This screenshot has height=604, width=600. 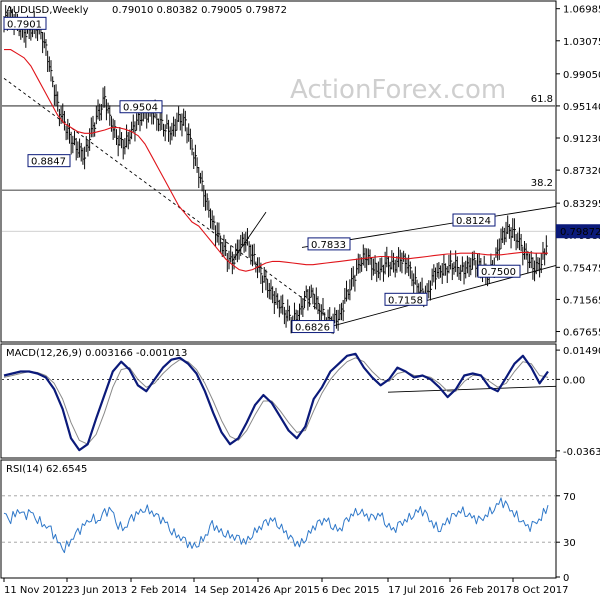 What do you see at coordinates (581, 452) in the screenshot?
I see `macd-y-tick-label: -0.036374` at bounding box center [581, 452].